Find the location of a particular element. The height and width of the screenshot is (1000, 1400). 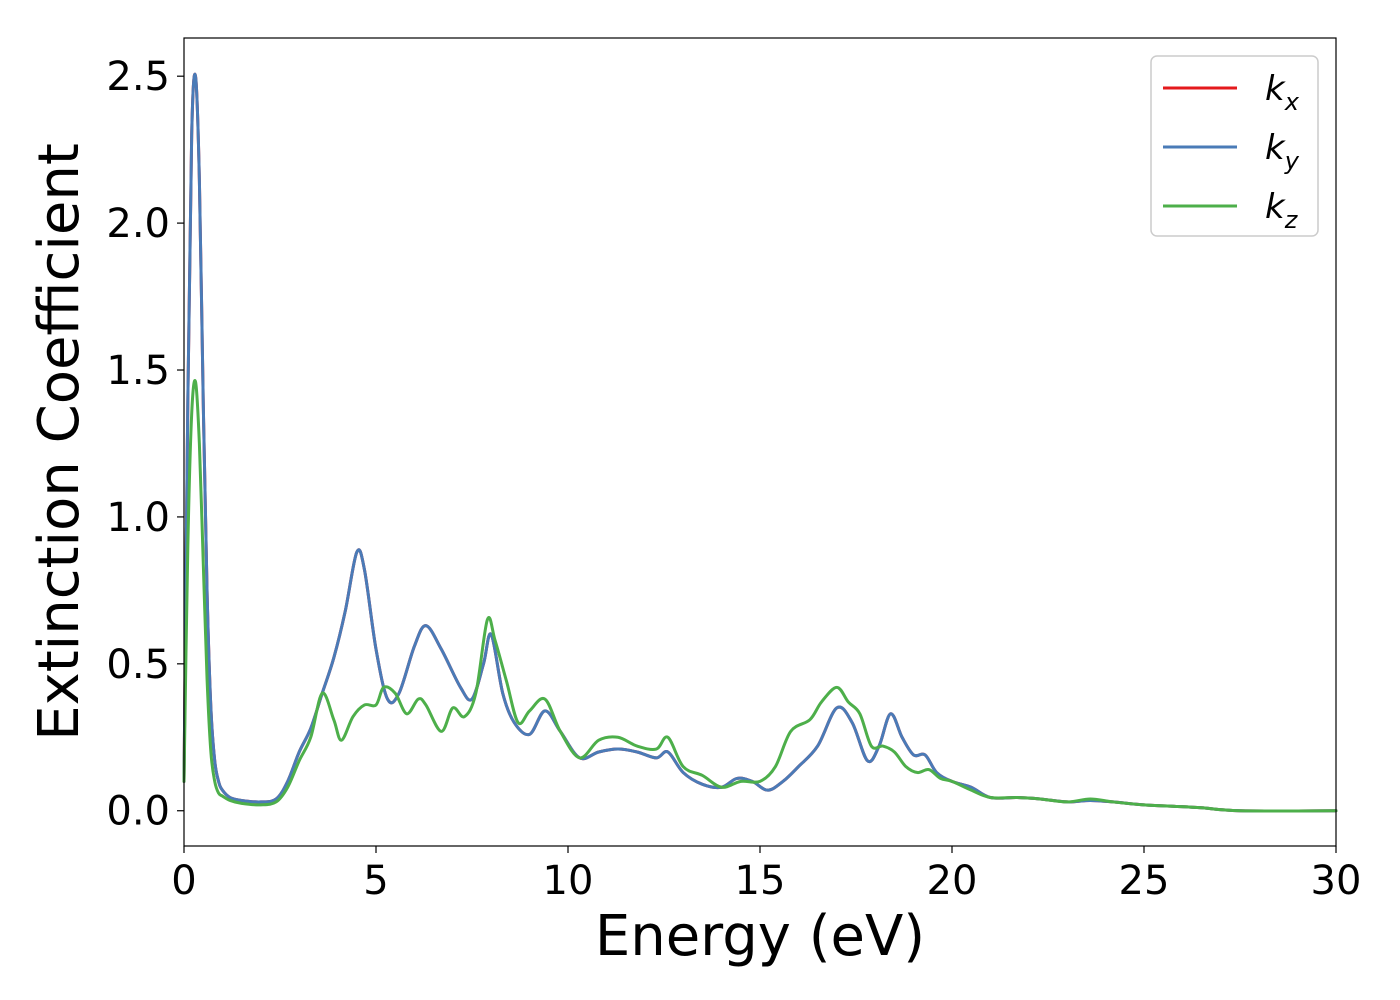

legend-entry: ky is located at coordinates (1282, 151).